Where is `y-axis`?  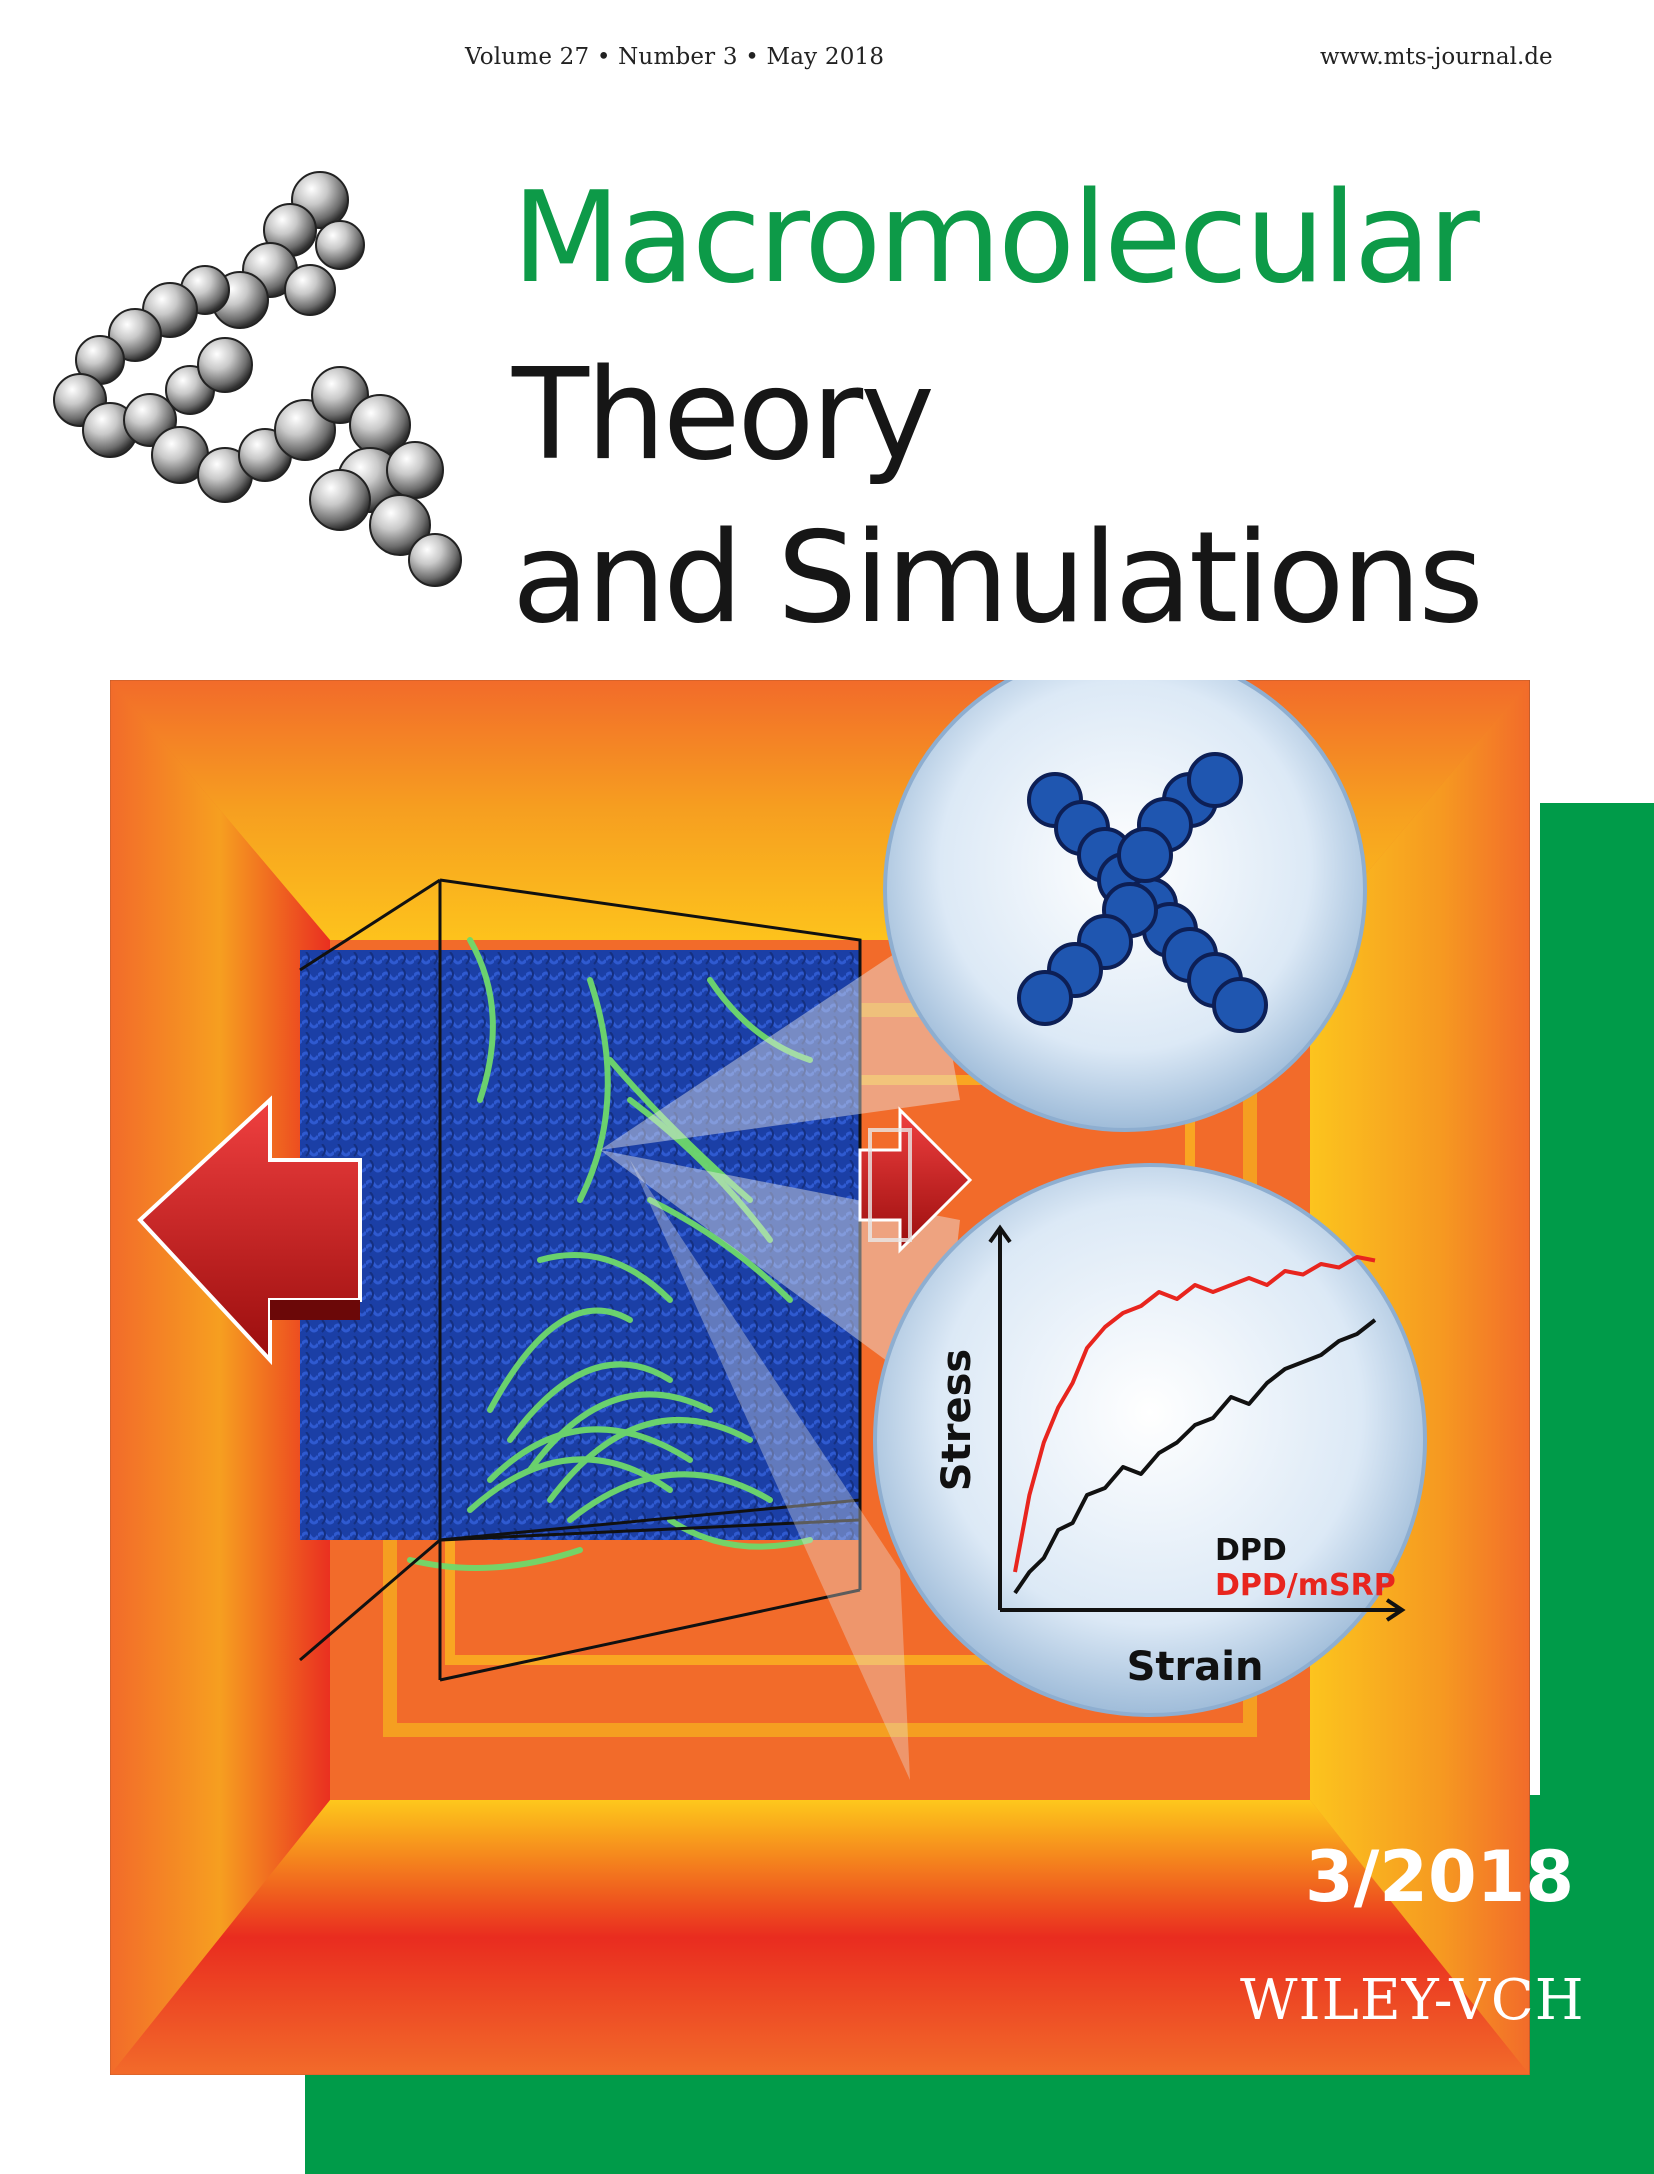 y-axis is located at coordinates (1000, 1417).